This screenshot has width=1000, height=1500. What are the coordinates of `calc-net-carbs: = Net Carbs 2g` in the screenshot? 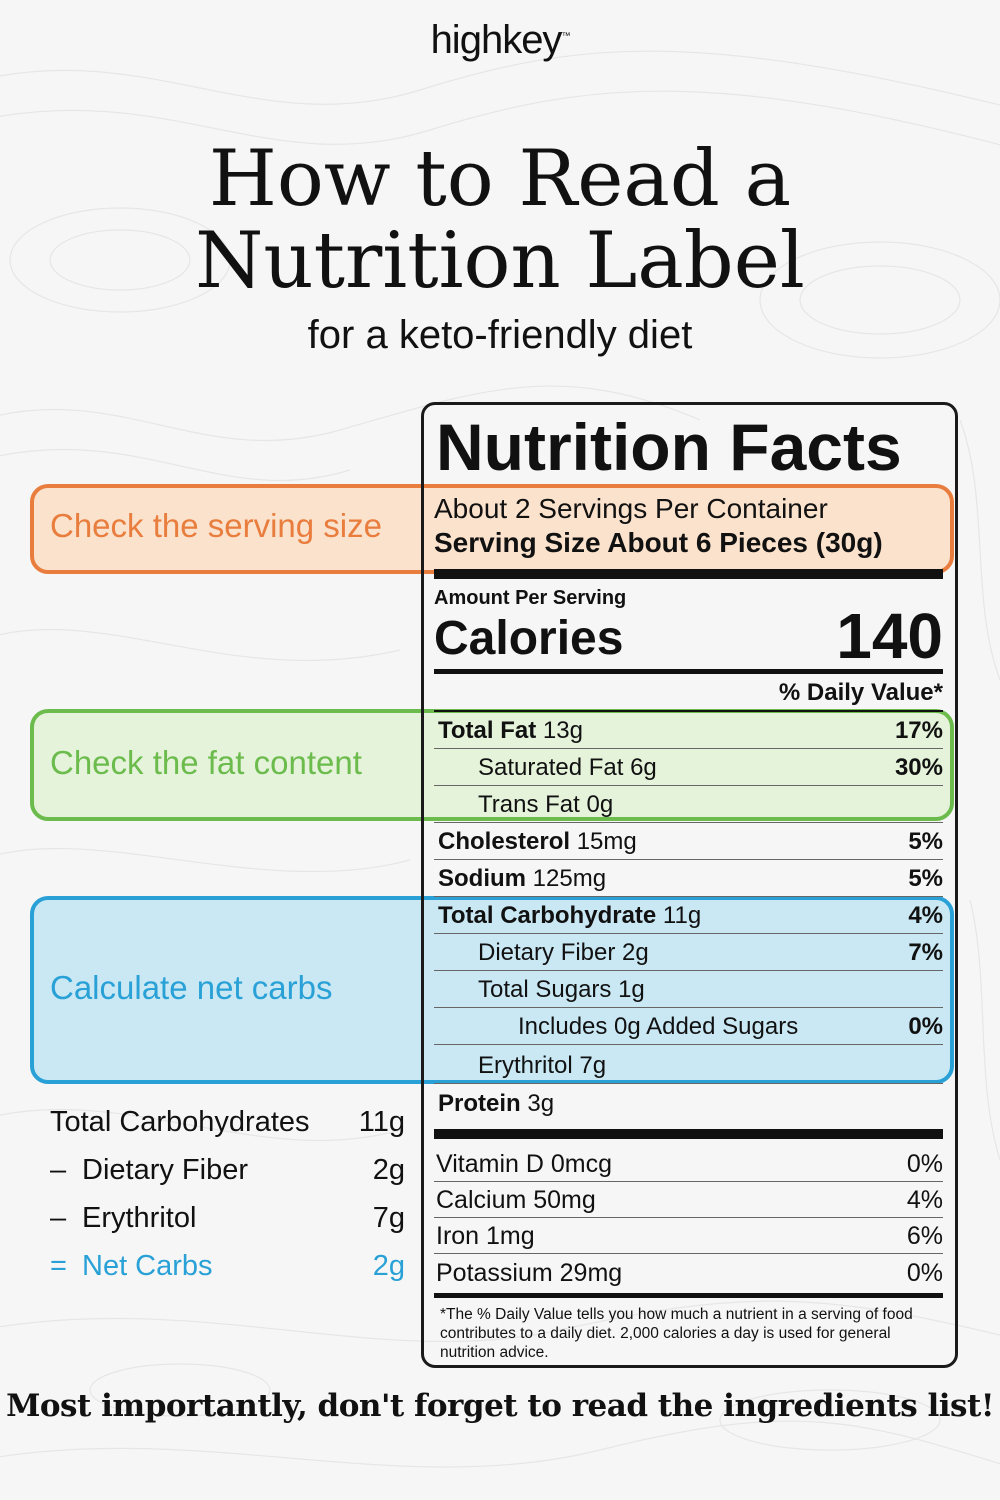 It's located at (227, 1271).